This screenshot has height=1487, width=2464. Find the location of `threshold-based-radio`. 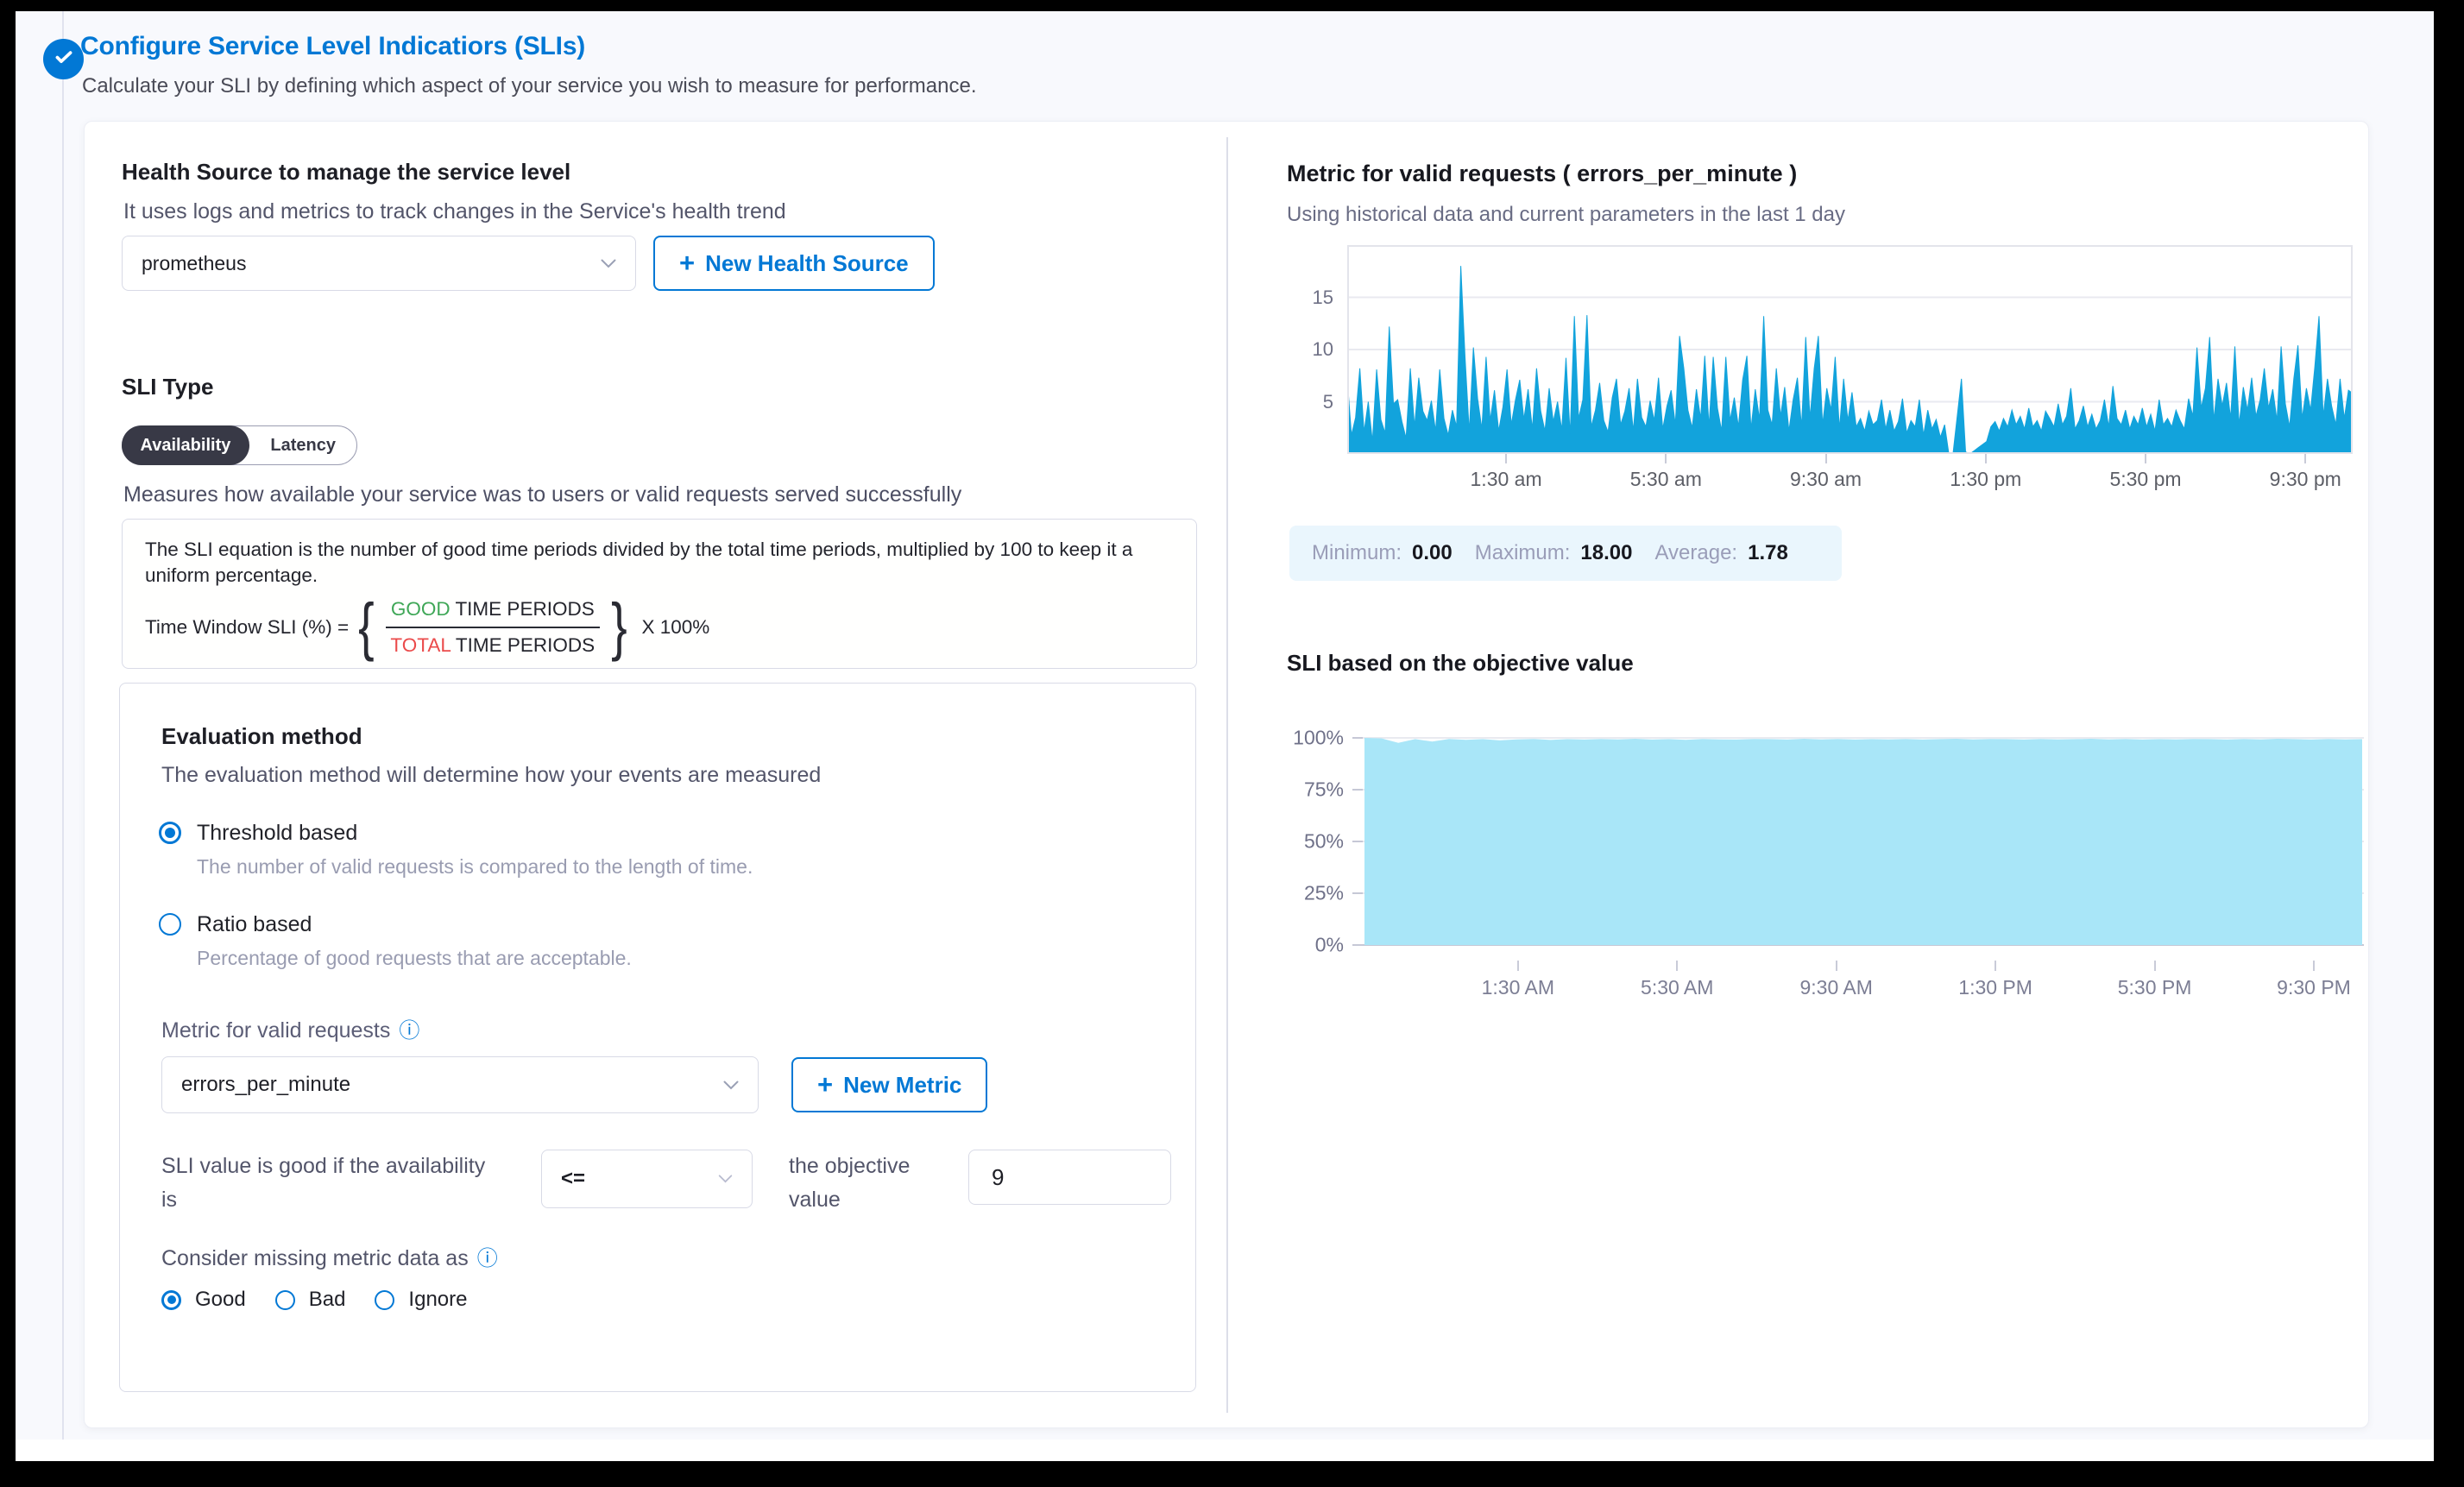

threshold-based-radio is located at coordinates (170, 833).